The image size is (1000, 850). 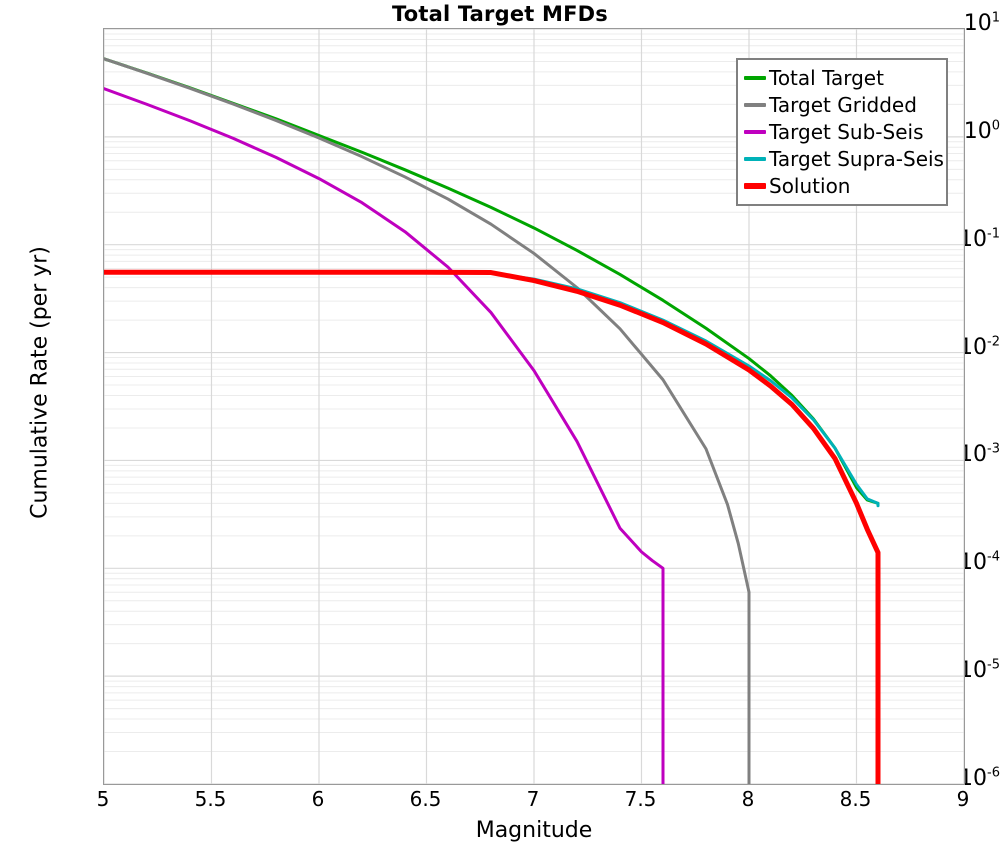 I want to click on legend-item-label: Target Gridded, so click(x=843, y=104).